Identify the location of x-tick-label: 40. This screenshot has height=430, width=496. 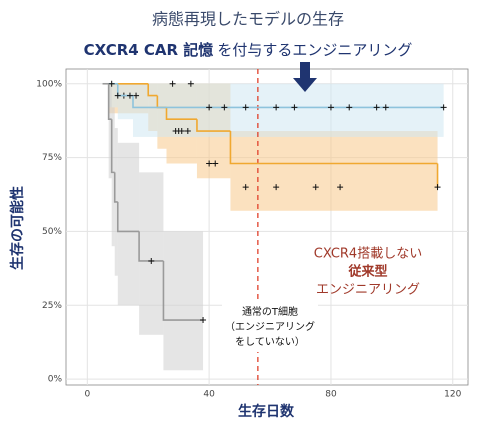
(209, 395).